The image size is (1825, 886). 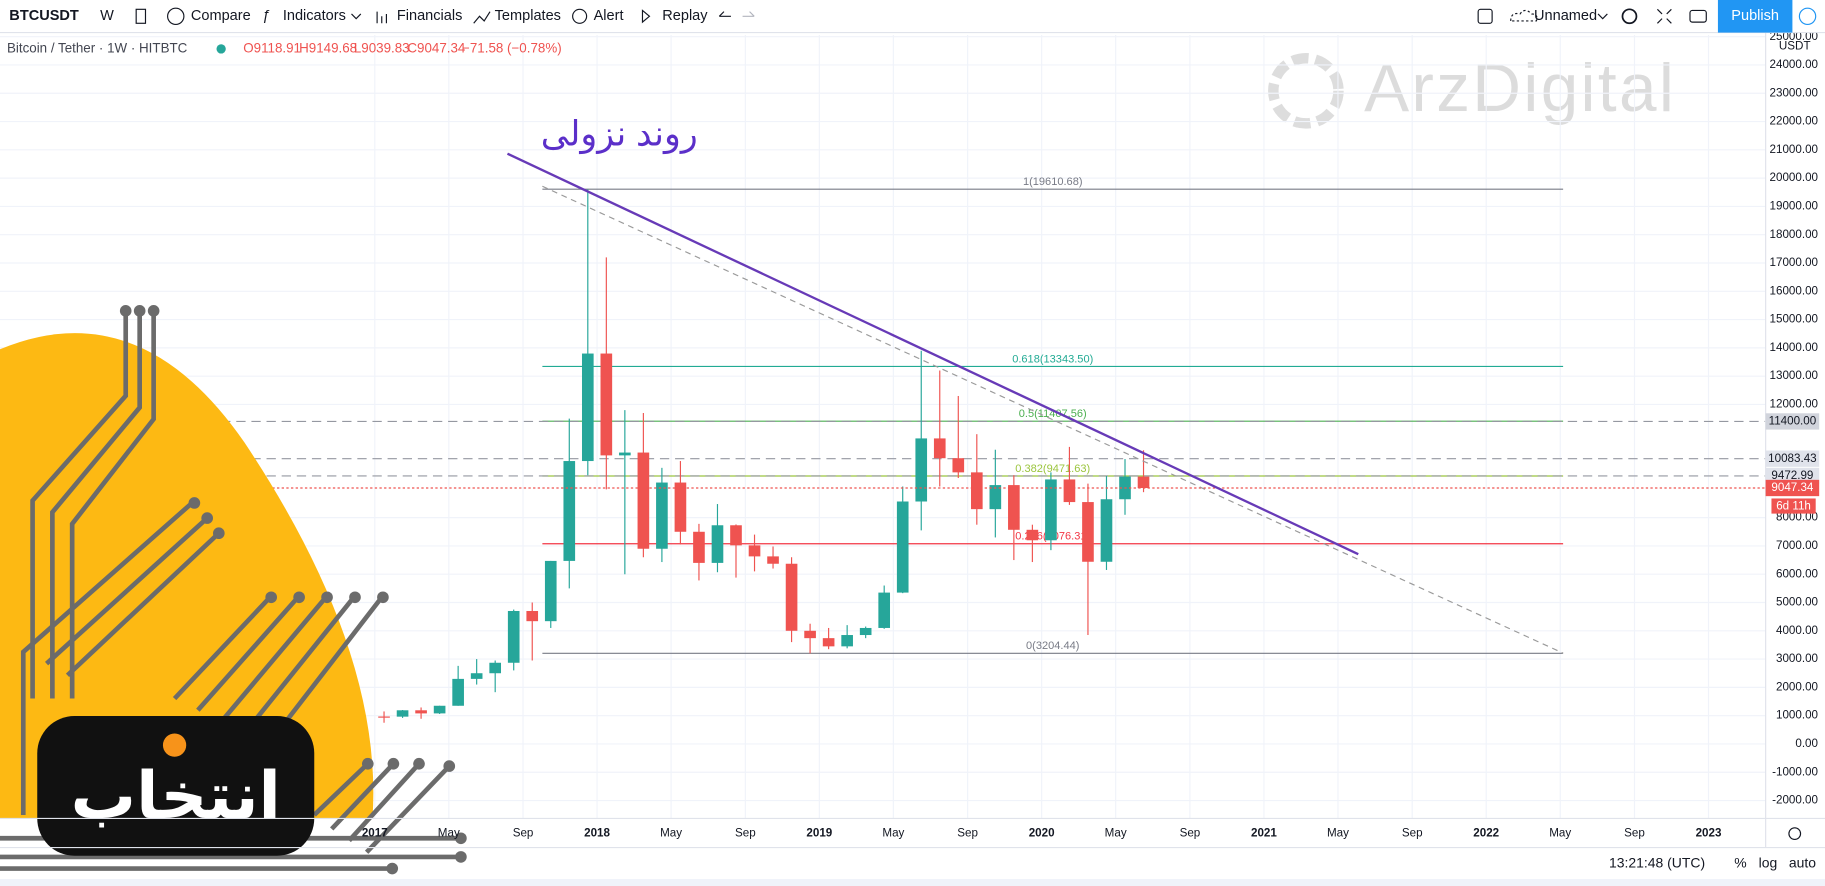 What do you see at coordinates (429, 16) in the screenshot?
I see `toolbar-item: Financials` at bounding box center [429, 16].